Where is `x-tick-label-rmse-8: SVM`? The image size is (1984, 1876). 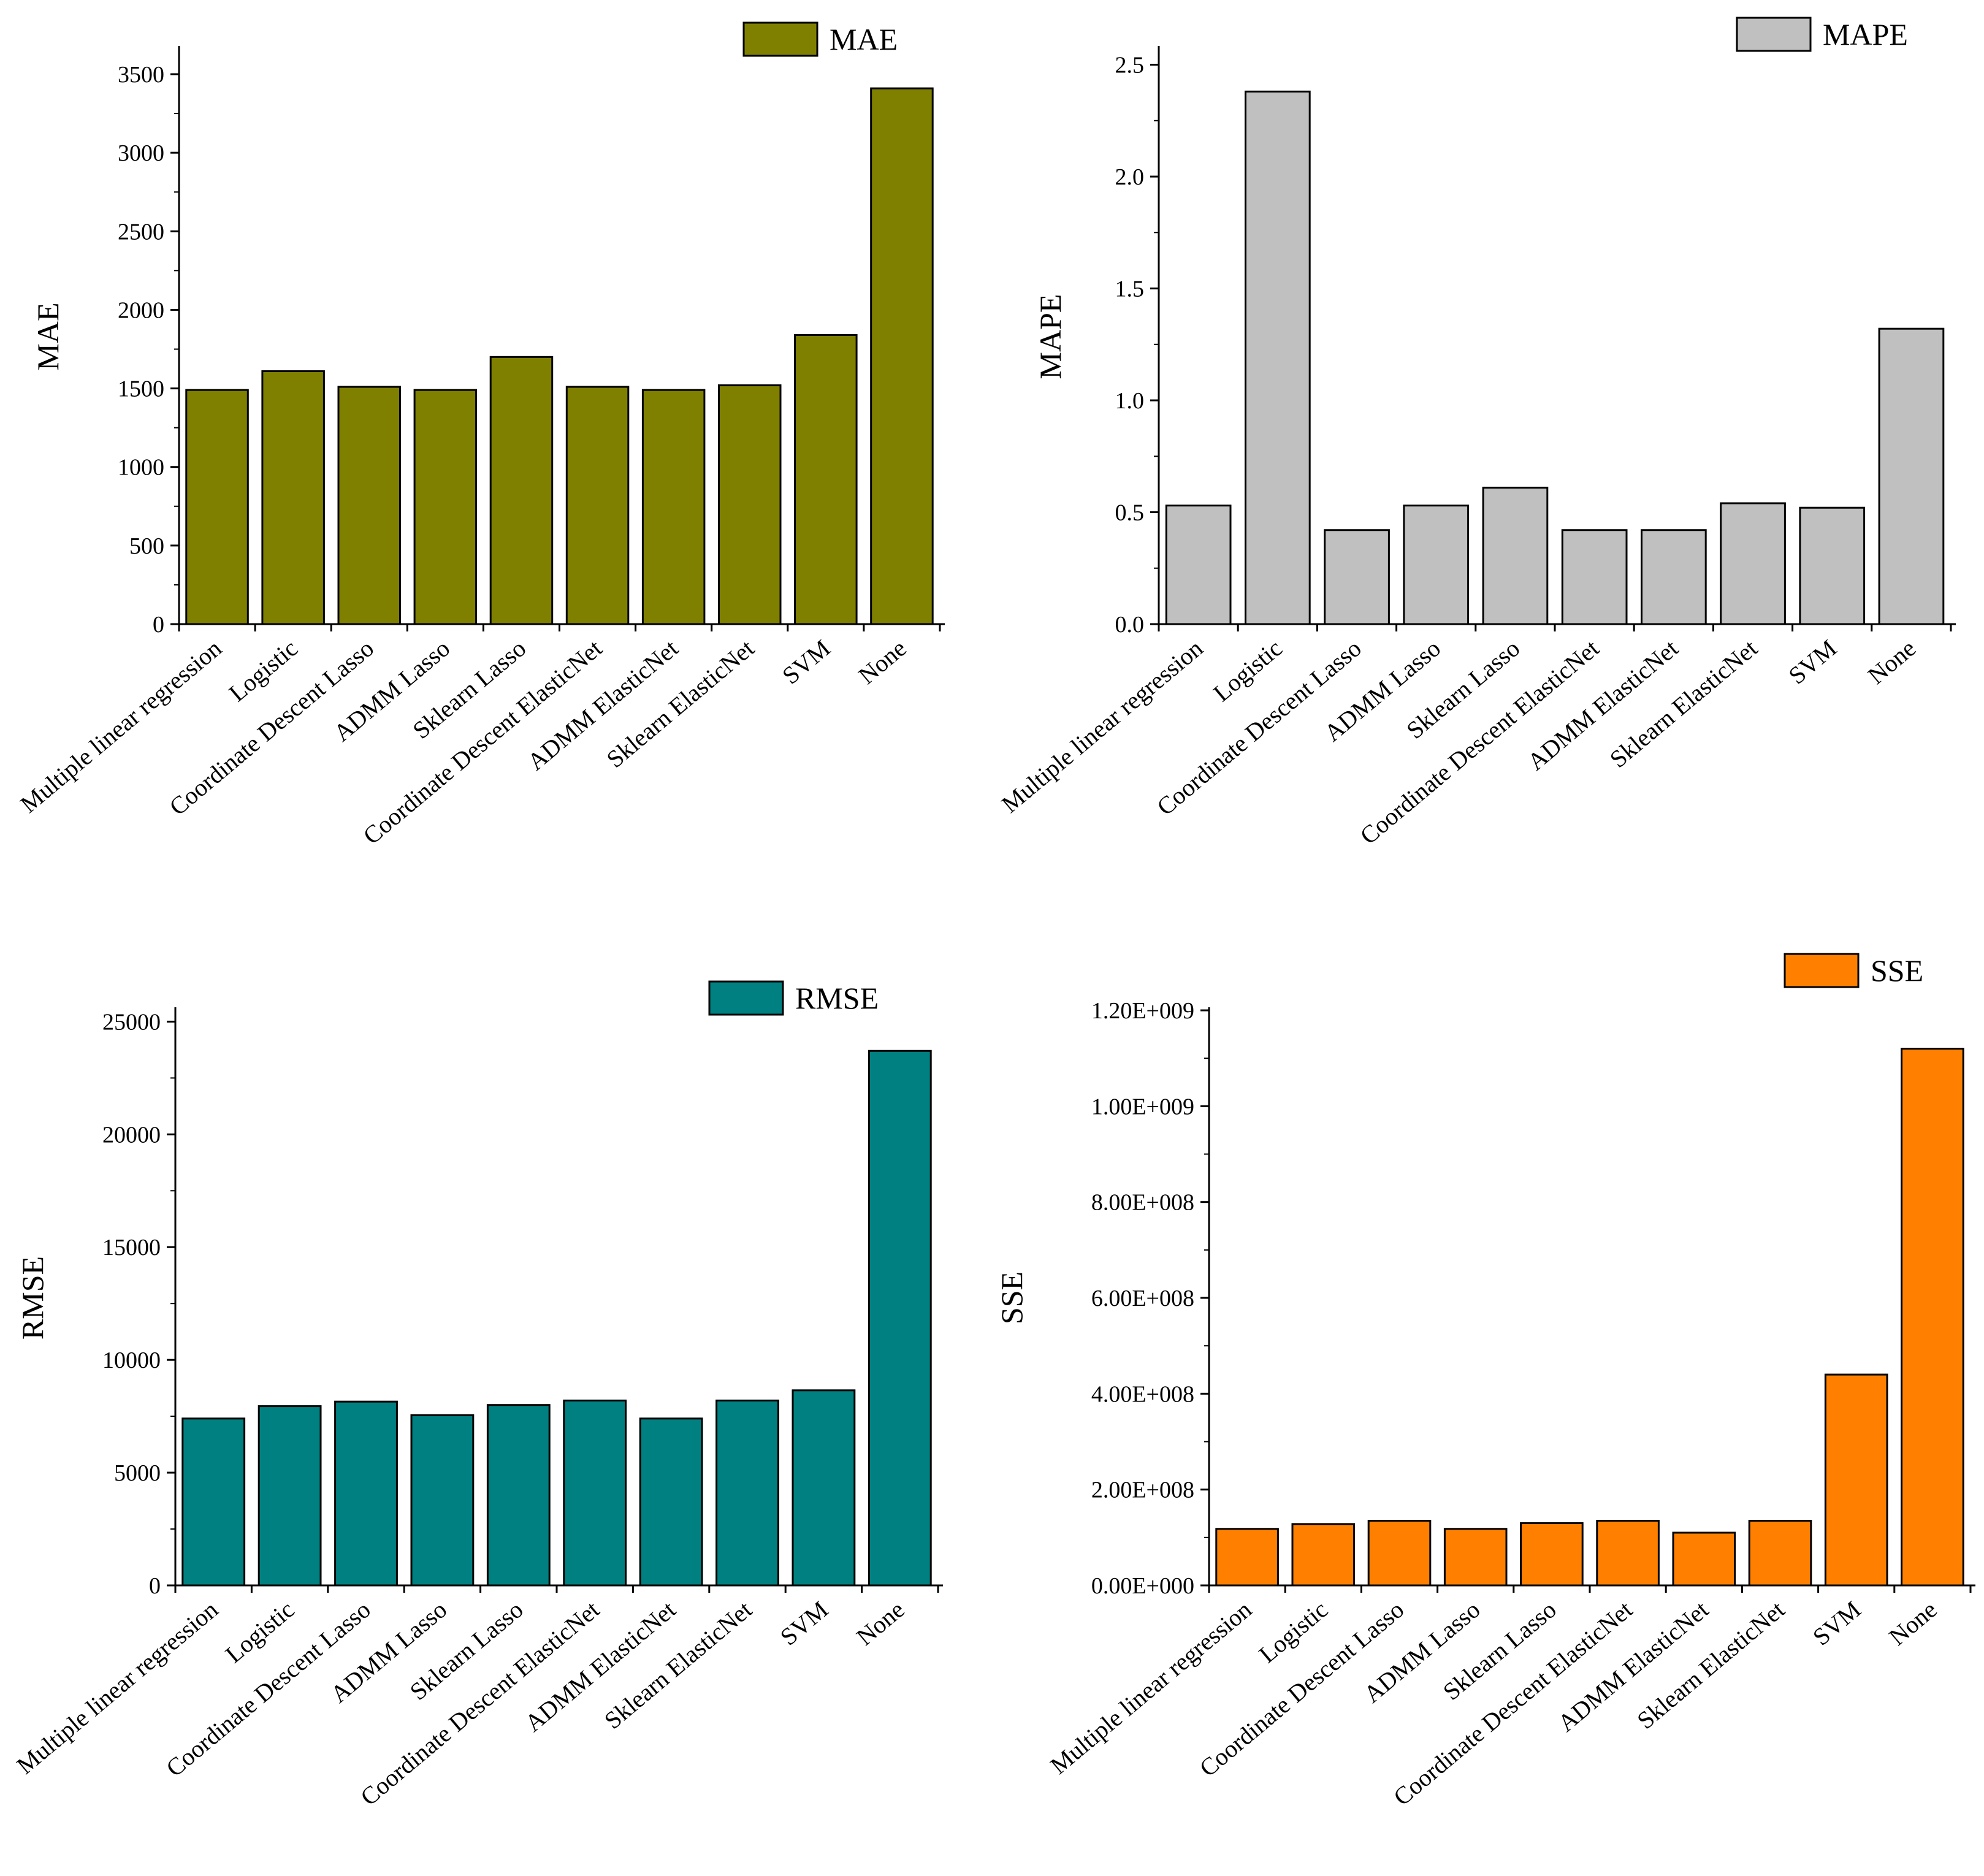 x-tick-label-rmse-8: SVM is located at coordinates (804, 1623).